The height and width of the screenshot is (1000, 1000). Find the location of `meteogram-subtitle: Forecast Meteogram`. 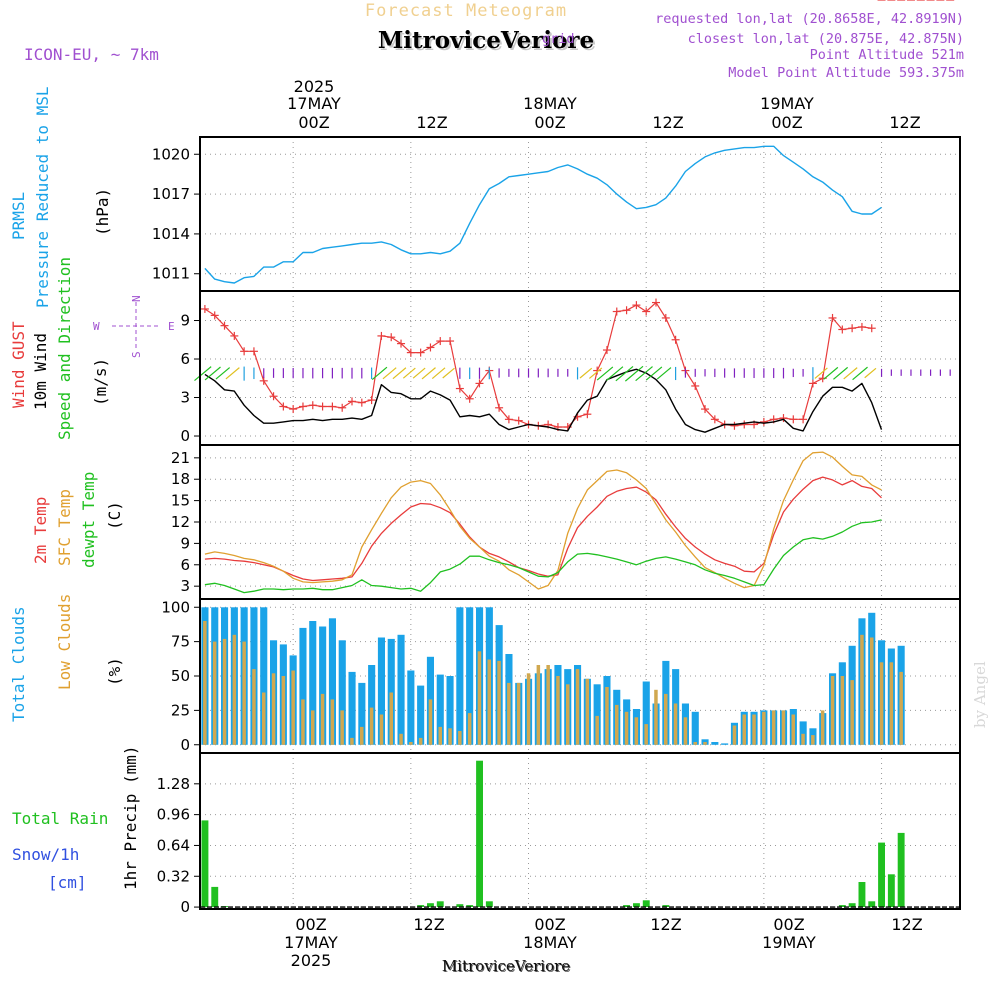

meteogram-subtitle: Forecast Meteogram is located at coordinates (466, 11).